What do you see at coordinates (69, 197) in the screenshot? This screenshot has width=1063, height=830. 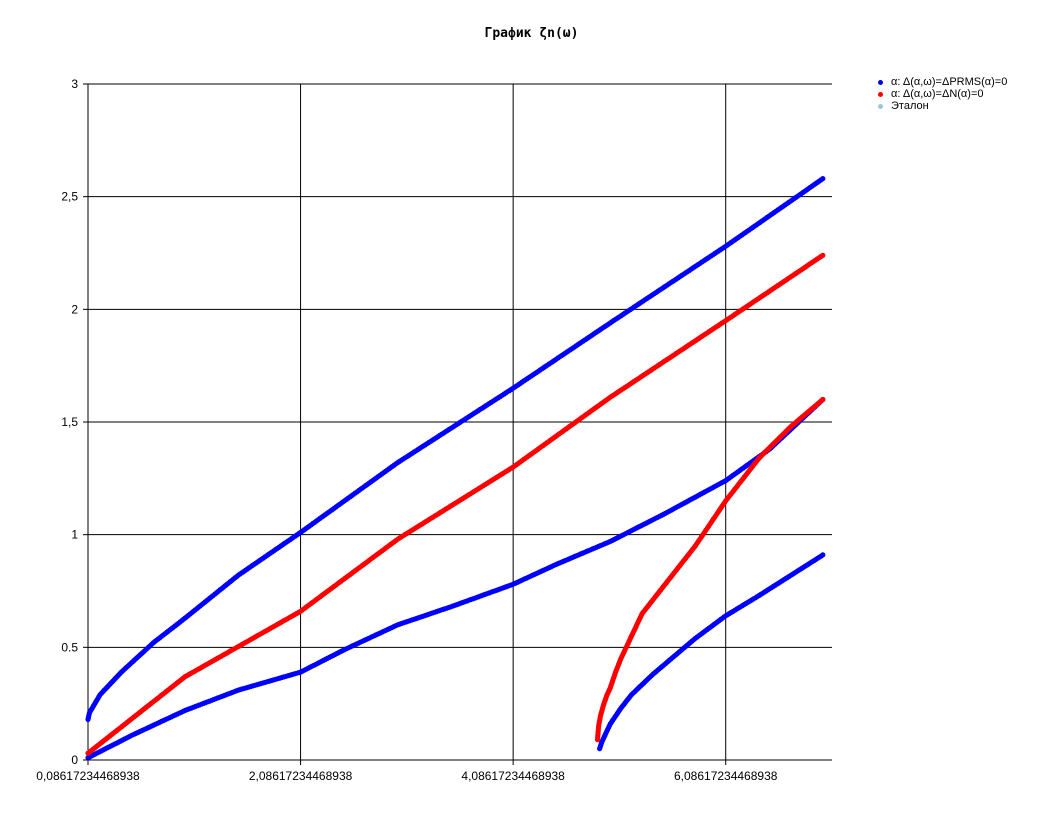 I see `y-tick-label: 2,5` at bounding box center [69, 197].